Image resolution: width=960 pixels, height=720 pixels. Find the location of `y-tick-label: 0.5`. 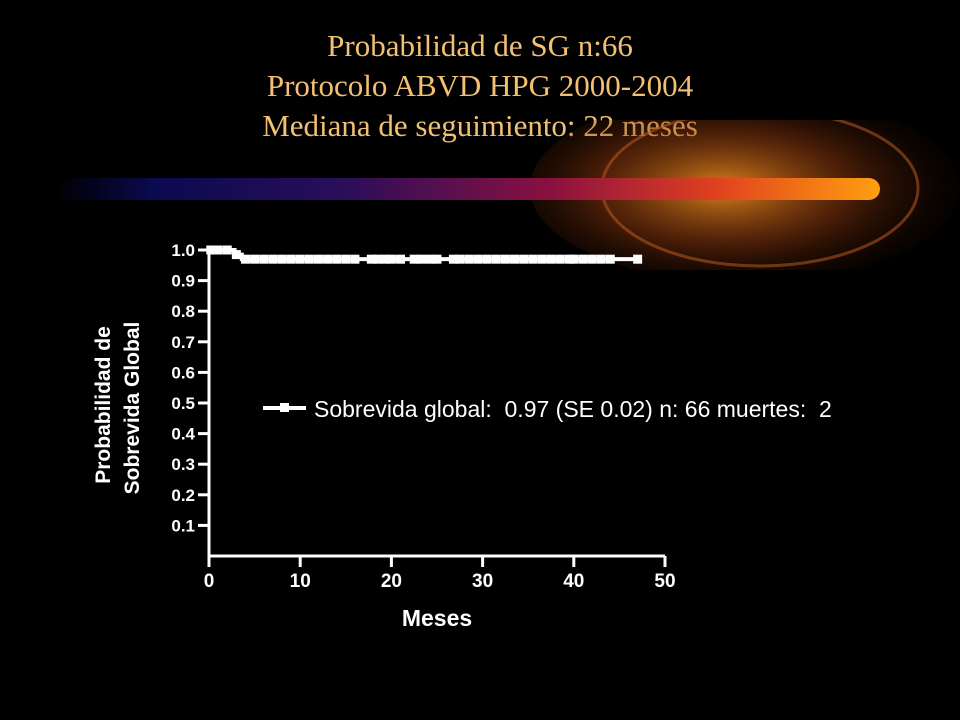

y-tick-label: 0.5 is located at coordinates (183, 403).